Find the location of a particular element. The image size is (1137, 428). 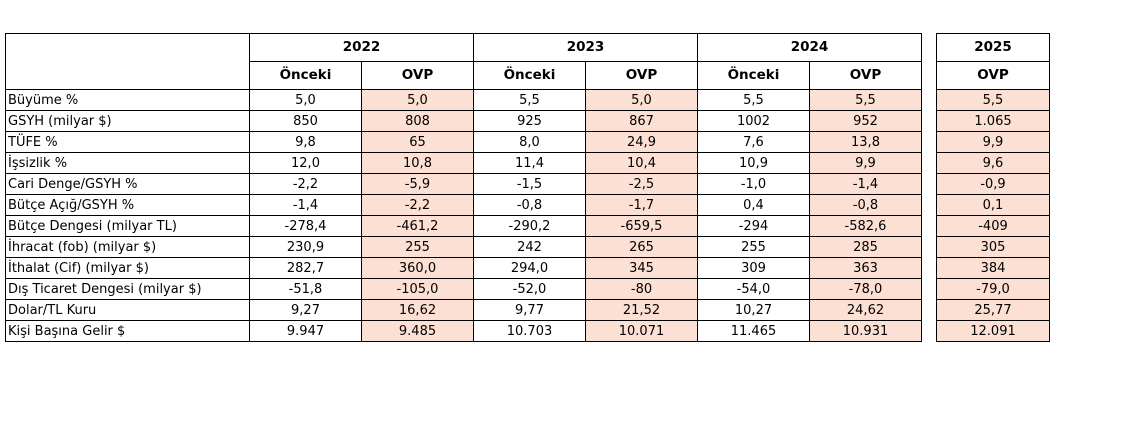

onceki-value-cell: 5,0 is located at coordinates (305, 100).